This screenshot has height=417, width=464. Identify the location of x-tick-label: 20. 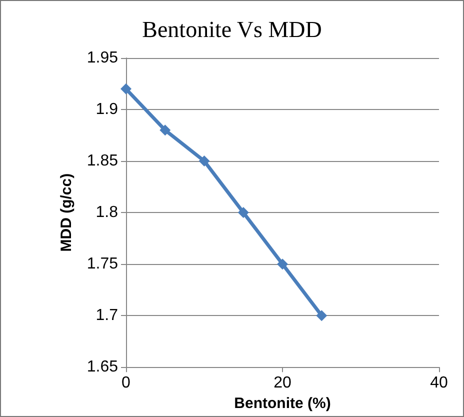
(283, 383).